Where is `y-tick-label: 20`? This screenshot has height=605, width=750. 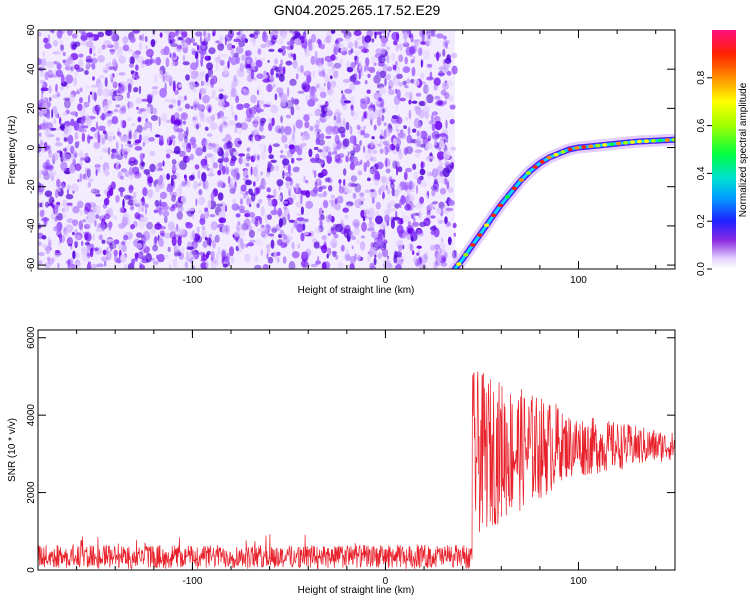
y-tick-label: 20 is located at coordinates (31, 108).